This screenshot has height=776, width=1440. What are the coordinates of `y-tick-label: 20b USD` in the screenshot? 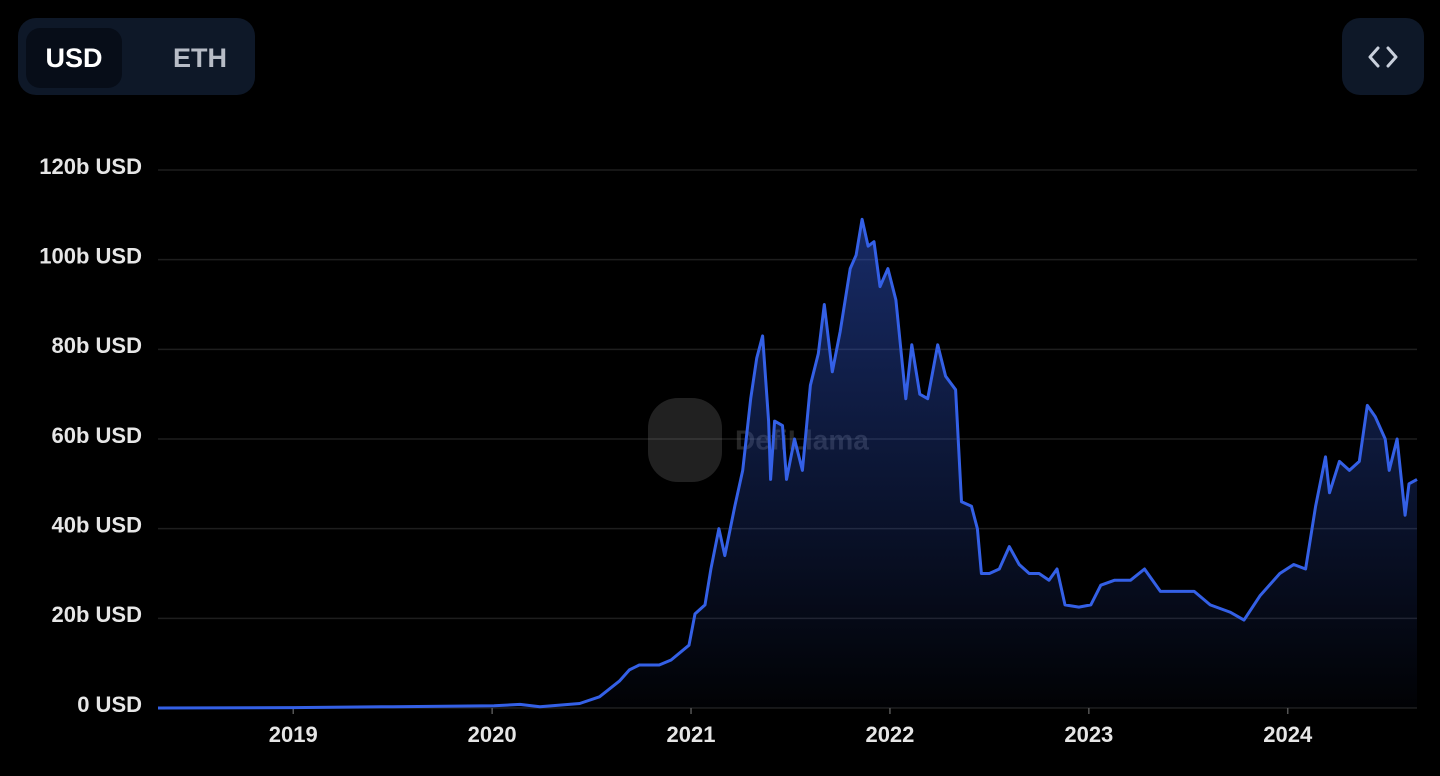 It's located at (97, 614).